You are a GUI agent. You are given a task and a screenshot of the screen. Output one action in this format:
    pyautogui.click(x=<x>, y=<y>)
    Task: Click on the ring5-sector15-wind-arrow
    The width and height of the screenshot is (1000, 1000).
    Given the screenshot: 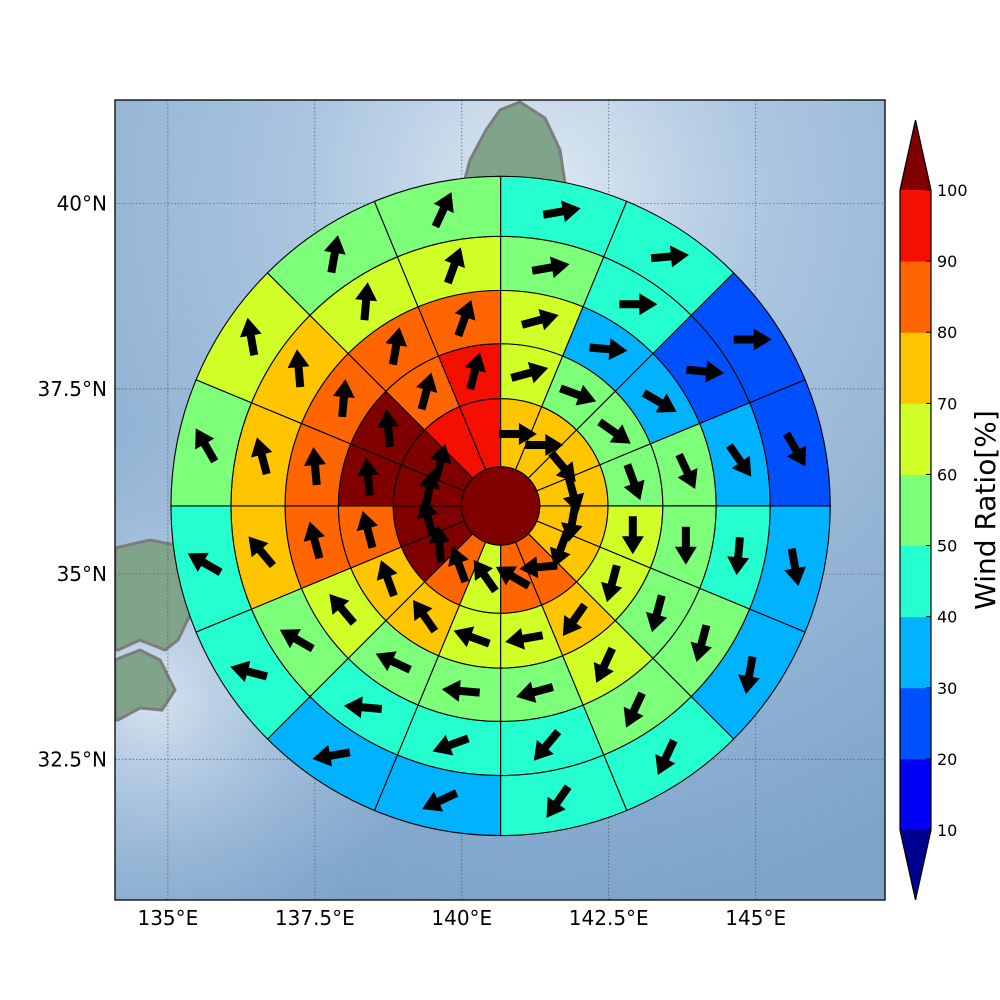 What is the action you would take?
    pyautogui.click(x=442, y=210)
    